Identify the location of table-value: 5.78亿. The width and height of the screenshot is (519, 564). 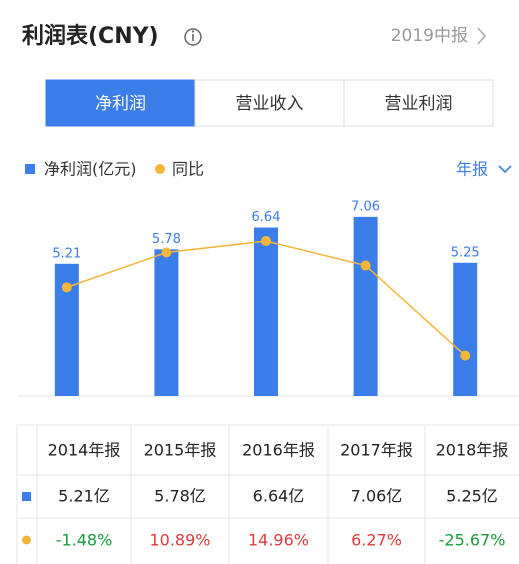
(180, 496).